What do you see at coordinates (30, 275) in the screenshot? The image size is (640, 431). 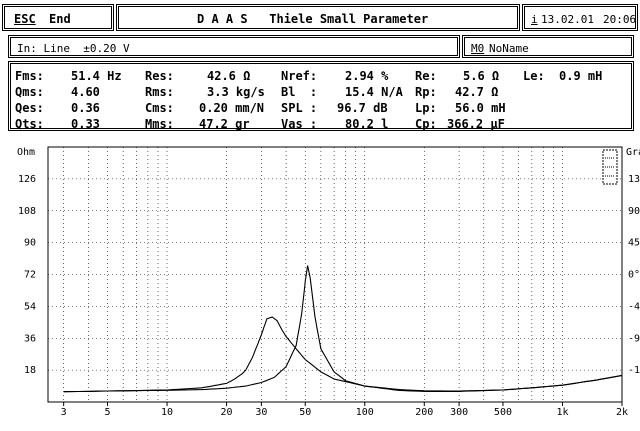 I see `y-left-tick-label: 72` at bounding box center [30, 275].